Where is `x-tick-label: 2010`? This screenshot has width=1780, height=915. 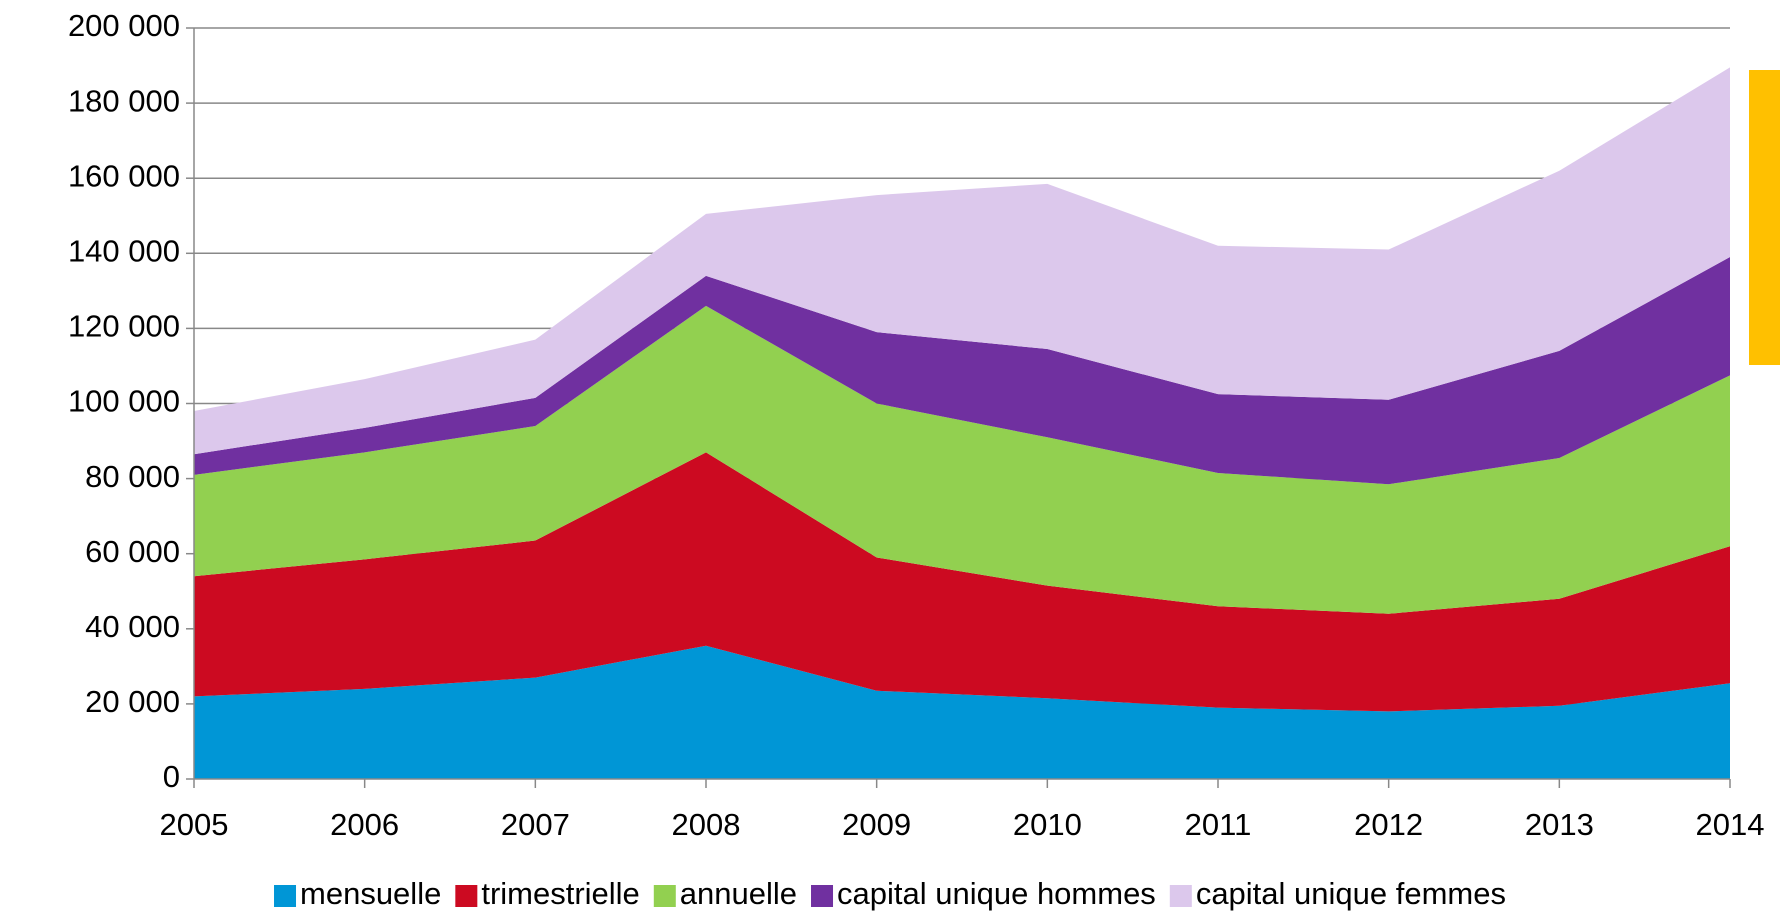
x-tick-label: 2010 is located at coordinates (1047, 824).